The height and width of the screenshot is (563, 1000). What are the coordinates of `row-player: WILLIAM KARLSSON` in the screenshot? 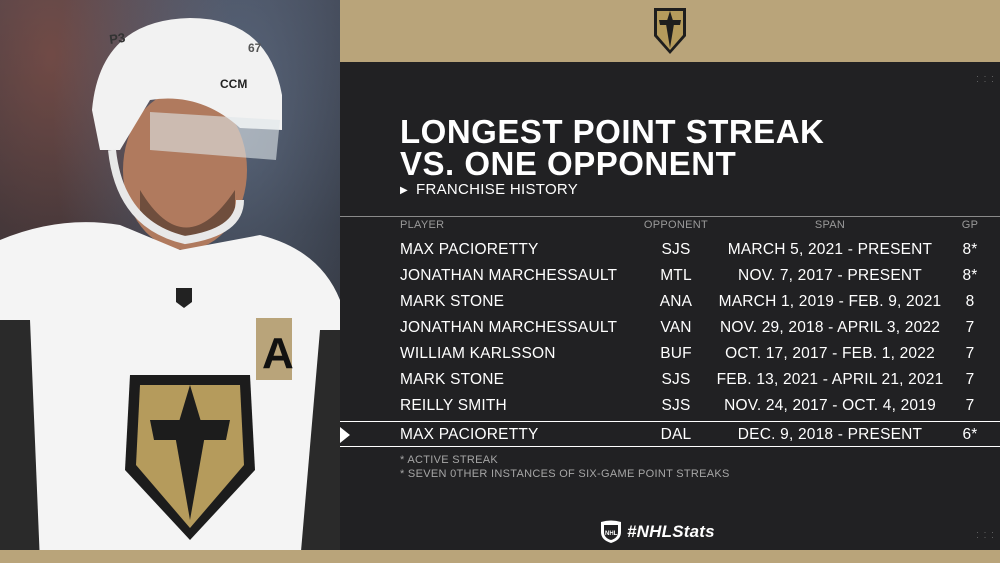 It's located at (478, 353).